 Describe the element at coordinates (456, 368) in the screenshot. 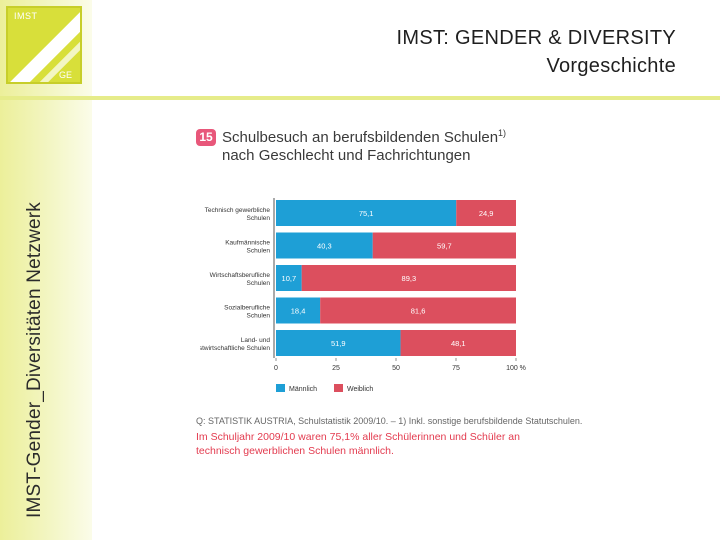

I see `x-tick-label: 75` at that location.